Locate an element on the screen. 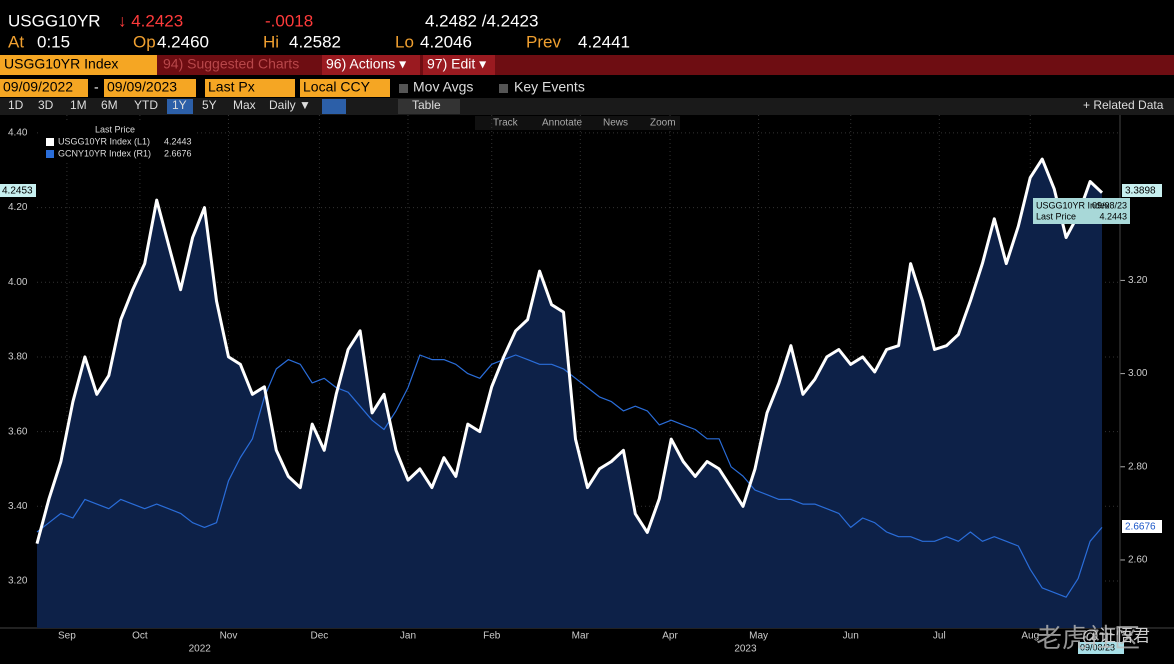 This screenshot has width=1174, height=664. badge-text: 09/08/23 is located at coordinates (1097, 647).